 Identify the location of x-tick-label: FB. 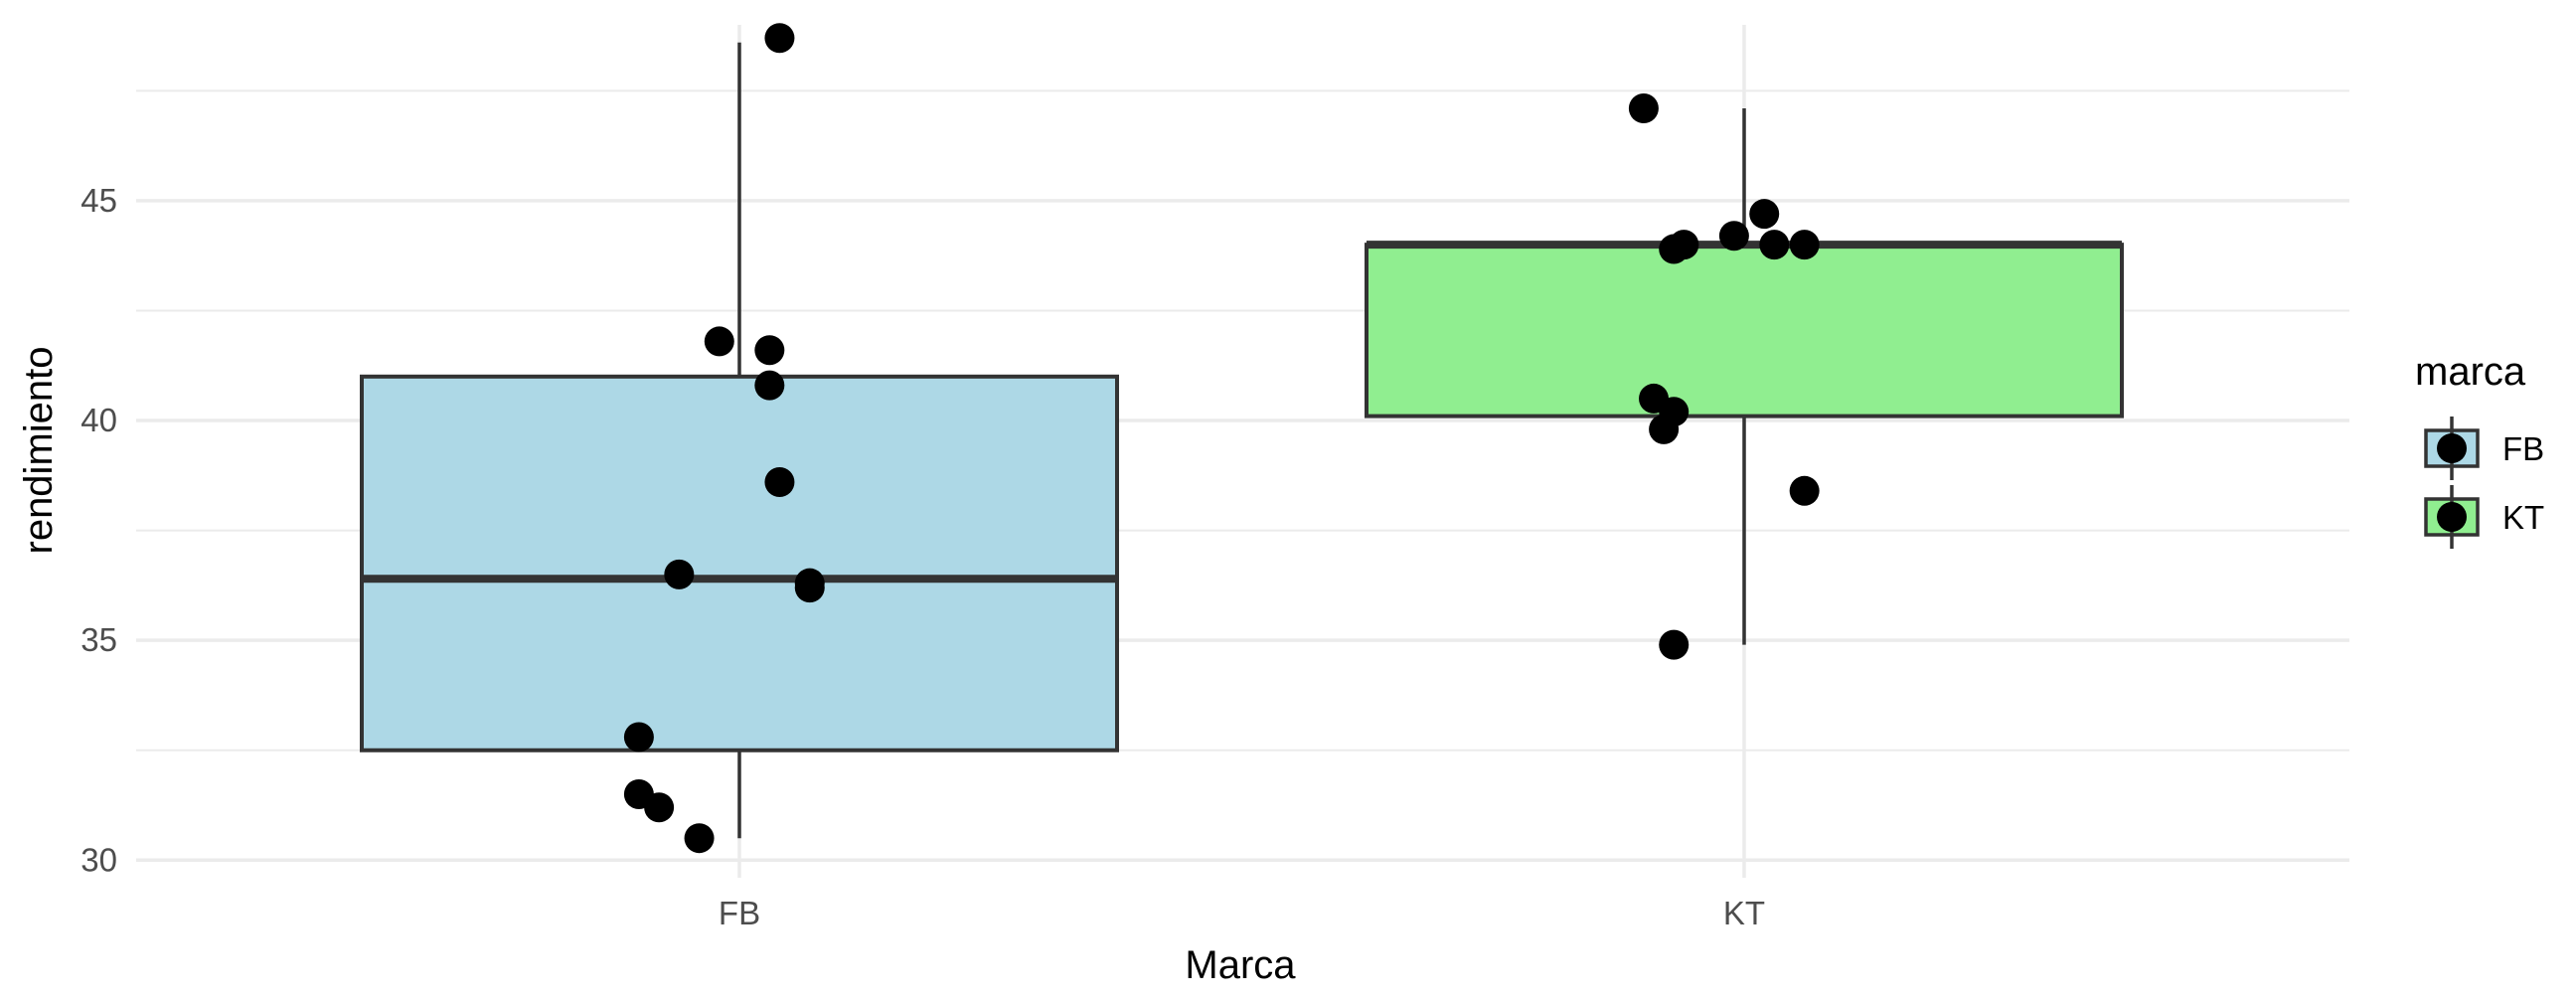
(739, 913).